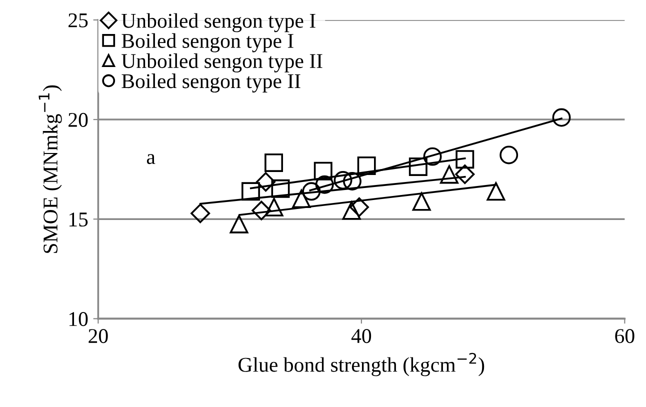 Image resolution: width=646 pixels, height=407 pixels. Describe the element at coordinates (78, 119) in the screenshot. I see `y-tick-label: 20` at that location.